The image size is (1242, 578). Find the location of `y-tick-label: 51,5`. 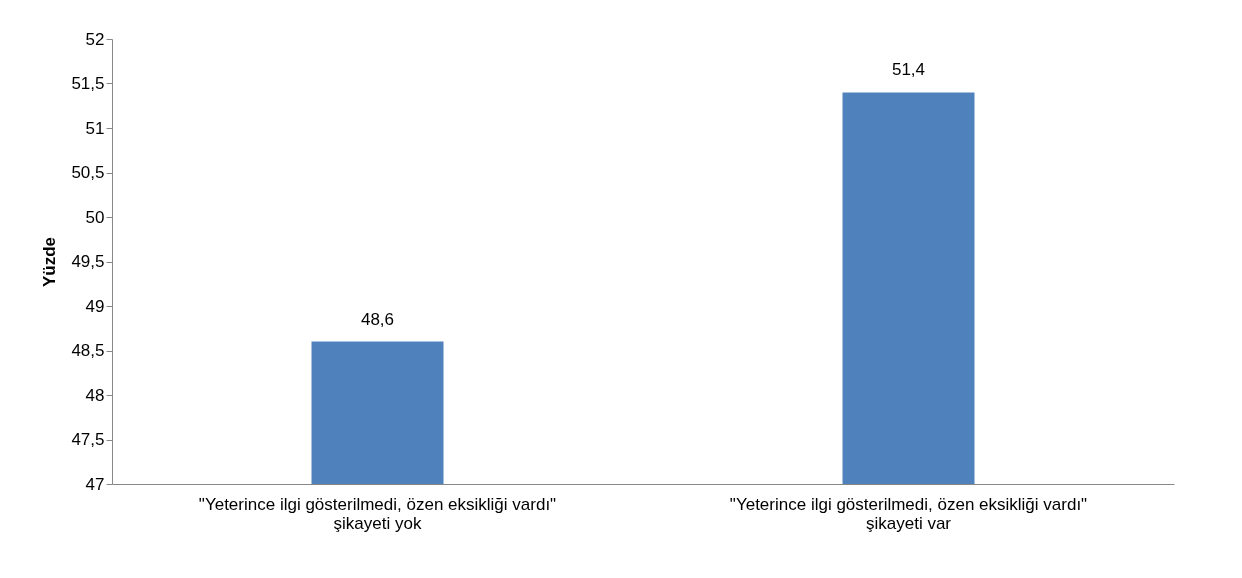

y-tick-label: 51,5 is located at coordinates (88, 83).